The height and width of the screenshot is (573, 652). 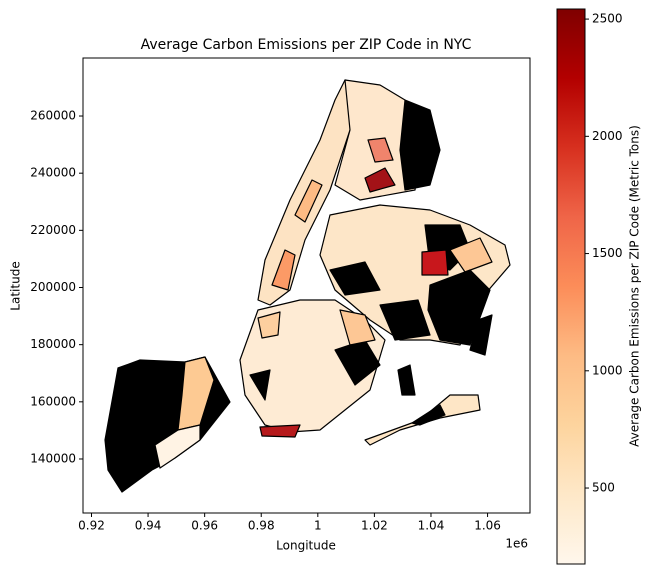 What do you see at coordinates (607, 136) in the screenshot?
I see `colorbar-tick-label: 2000` at bounding box center [607, 136].